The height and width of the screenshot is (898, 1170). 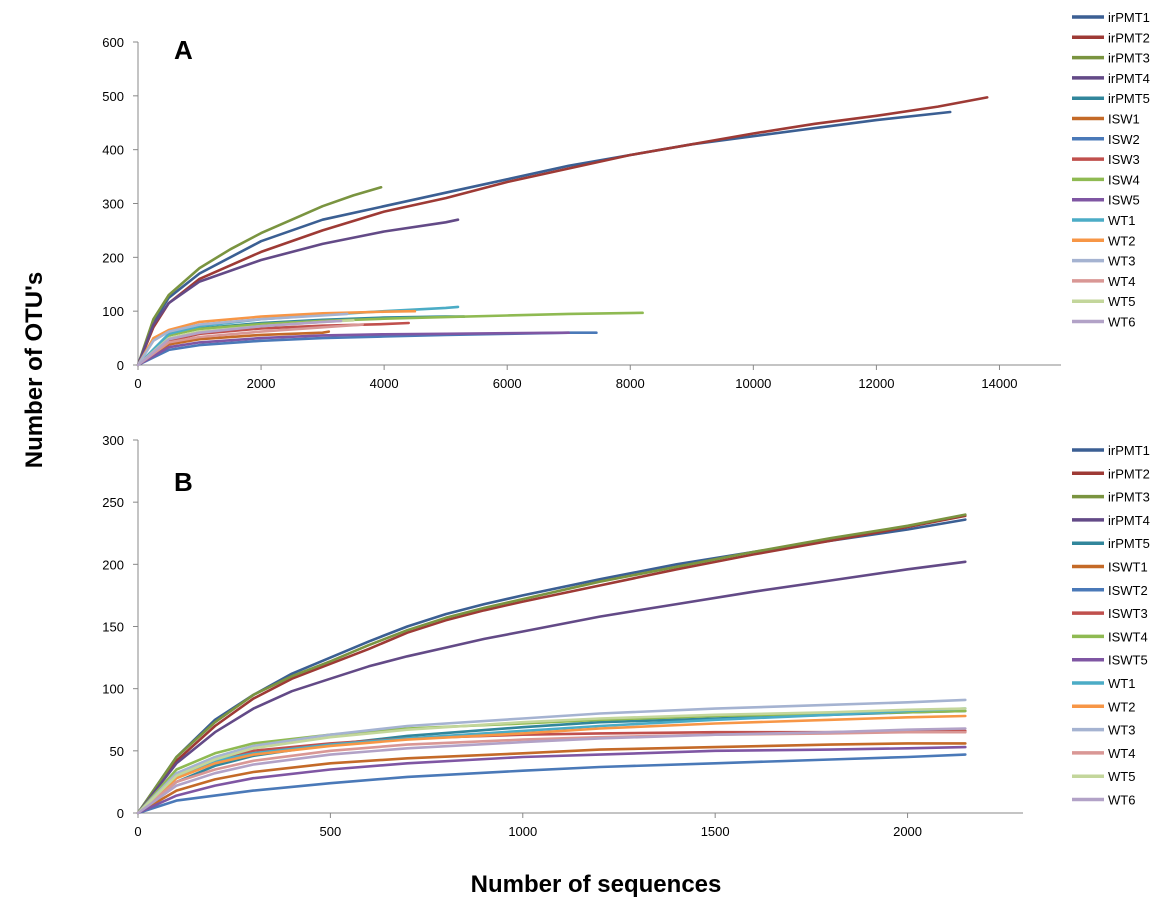 What do you see at coordinates (1124, 139) in the screenshot?
I see `legend-label: ISW2` at bounding box center [1124, 139].